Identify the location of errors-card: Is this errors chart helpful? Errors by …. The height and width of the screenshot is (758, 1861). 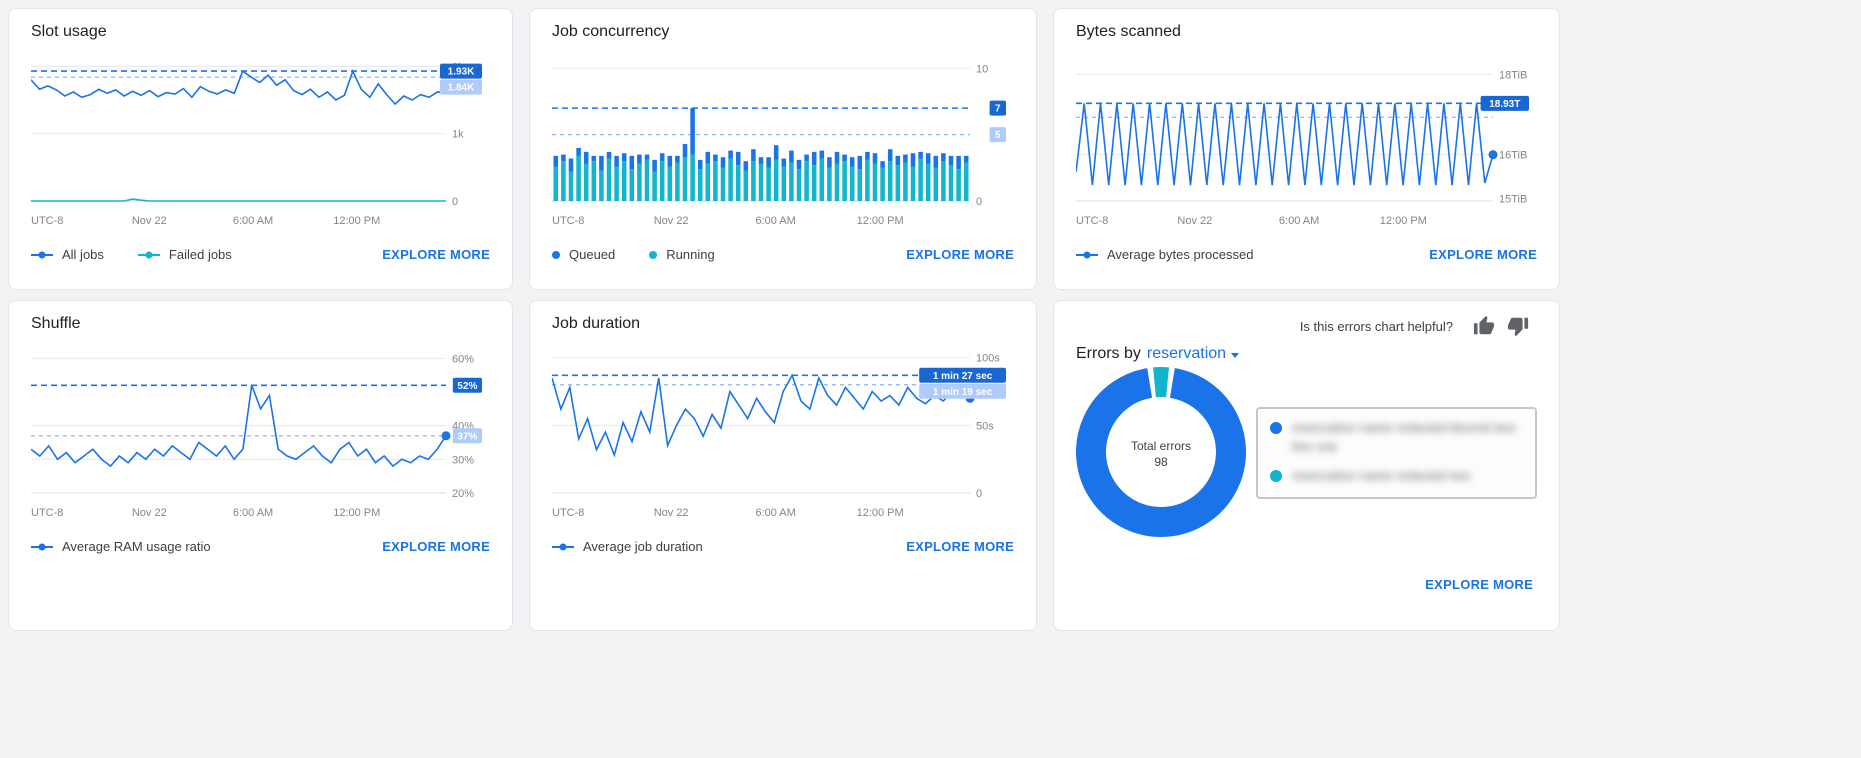
(1306, 465).